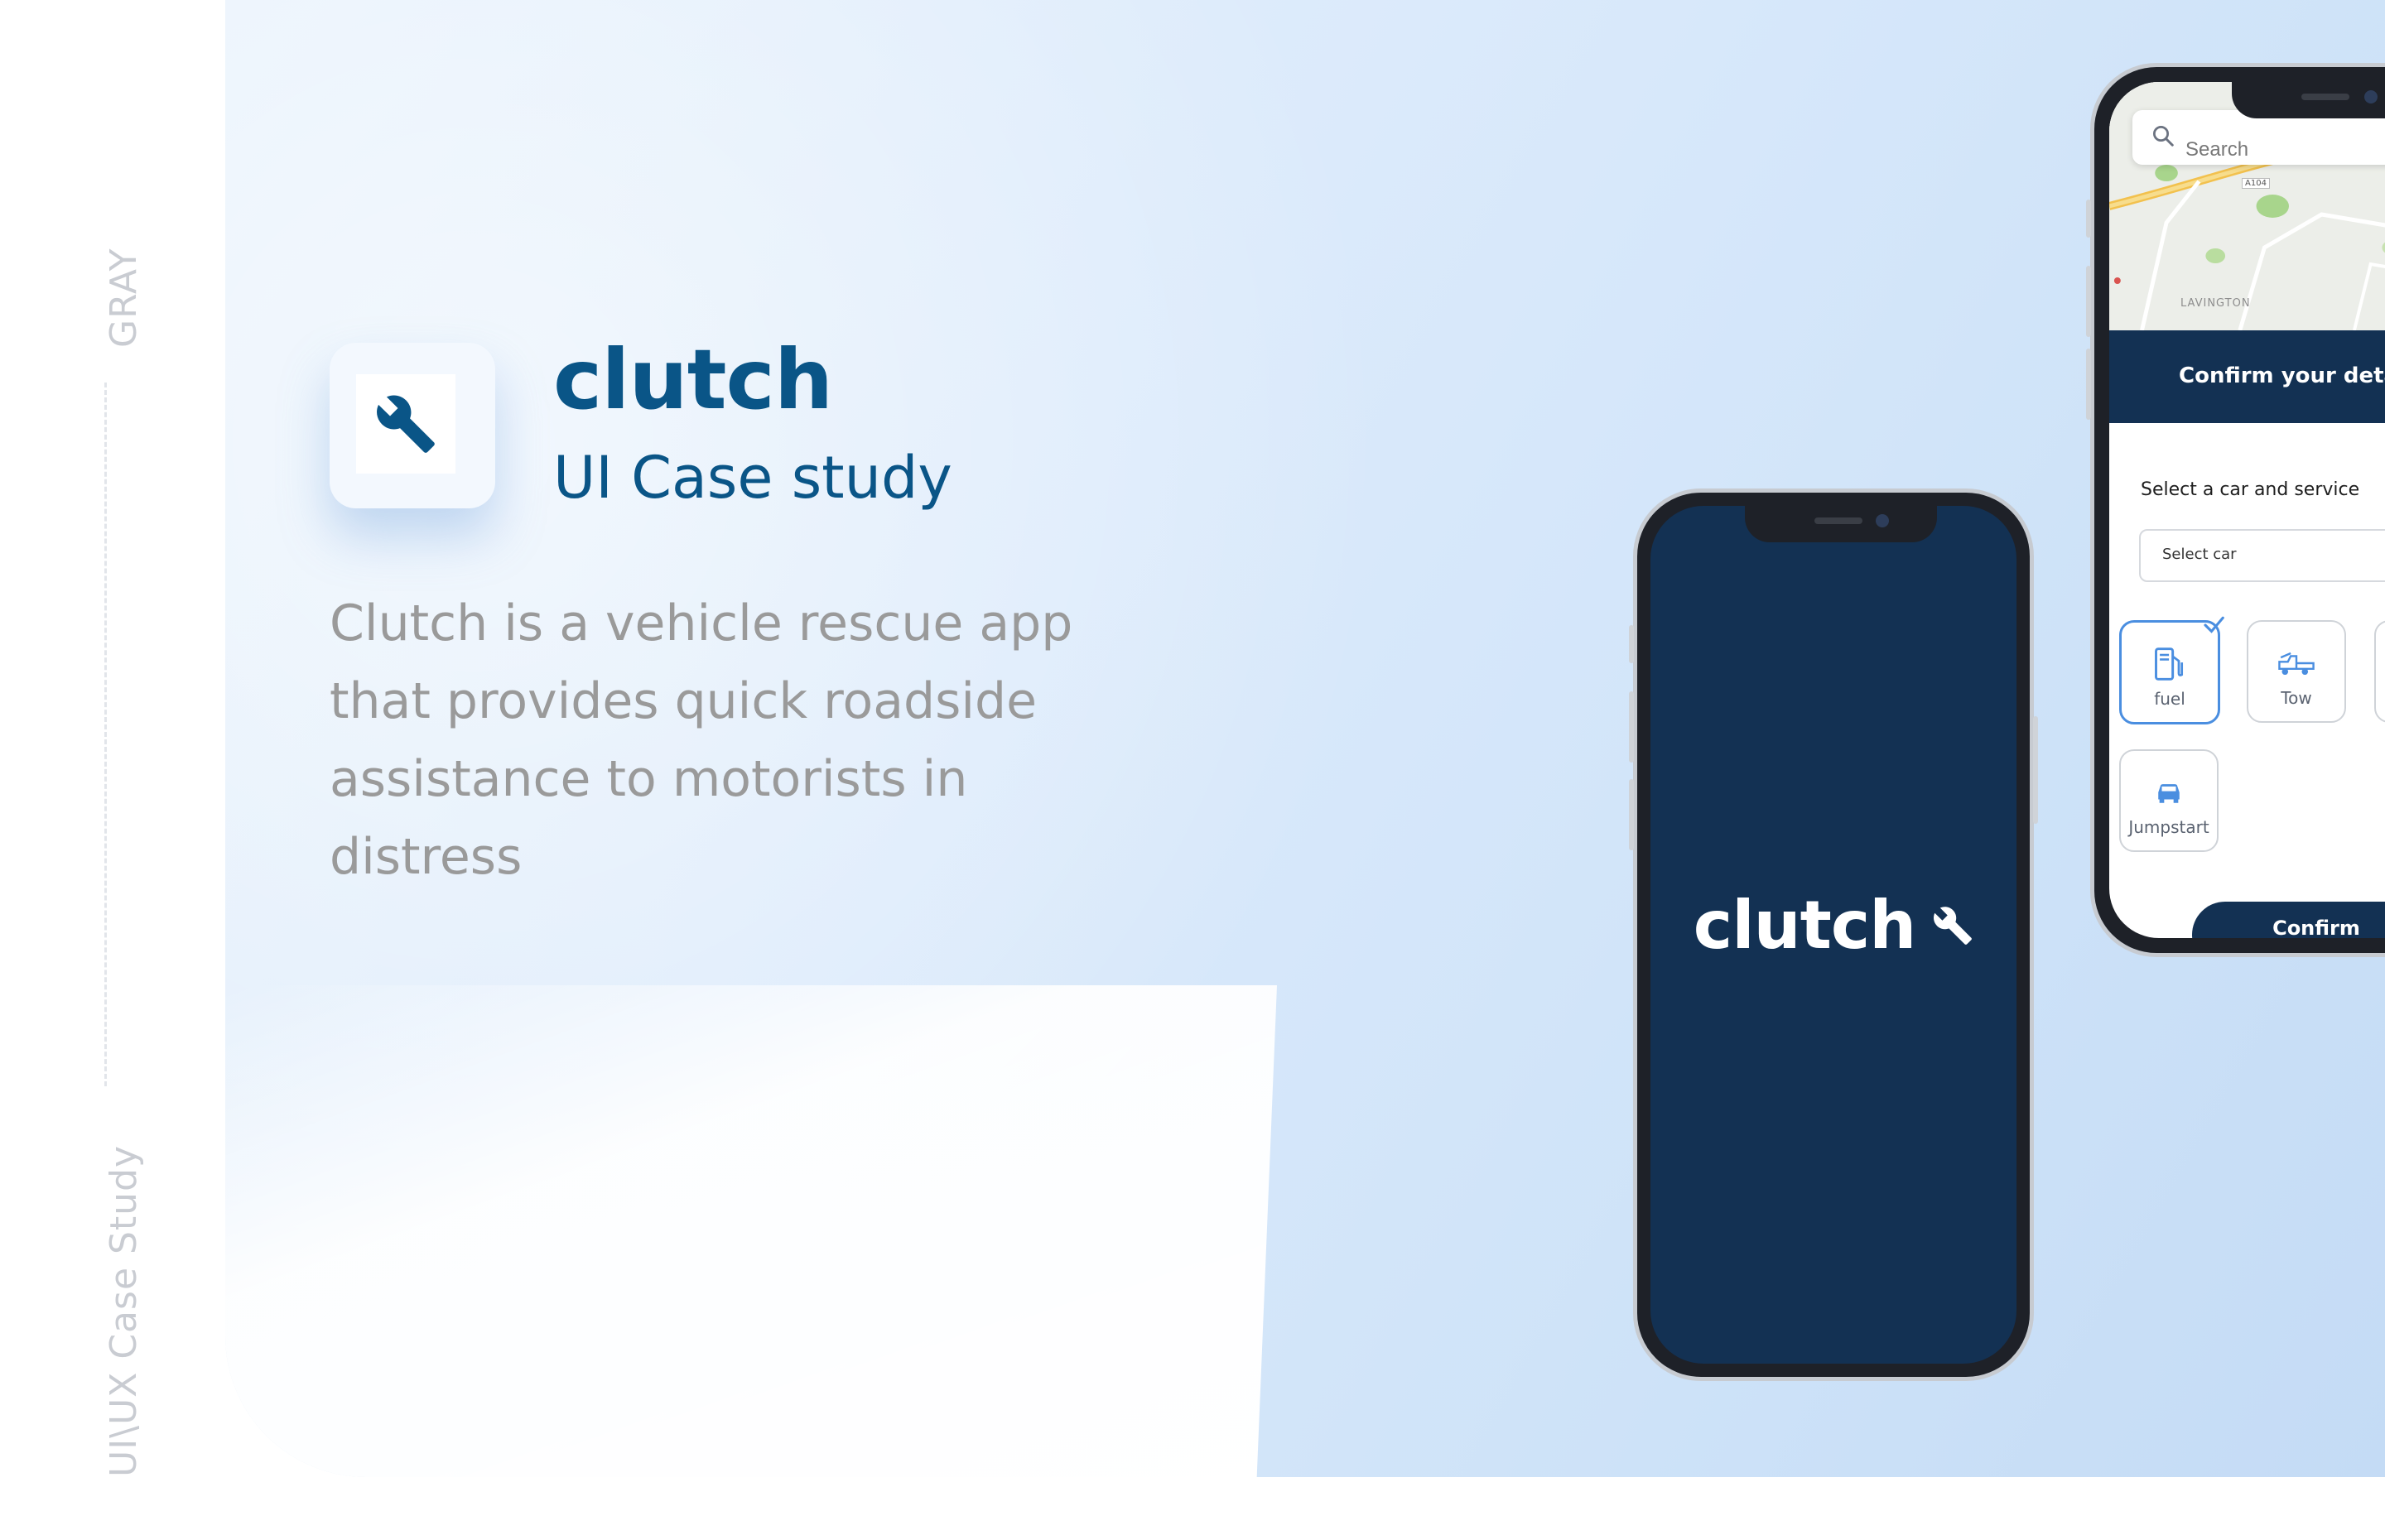 The image size is (2385, 1540). Describe the element at coordinates (2379, 671) in the screenshot. I see `service-card-more` at that location.